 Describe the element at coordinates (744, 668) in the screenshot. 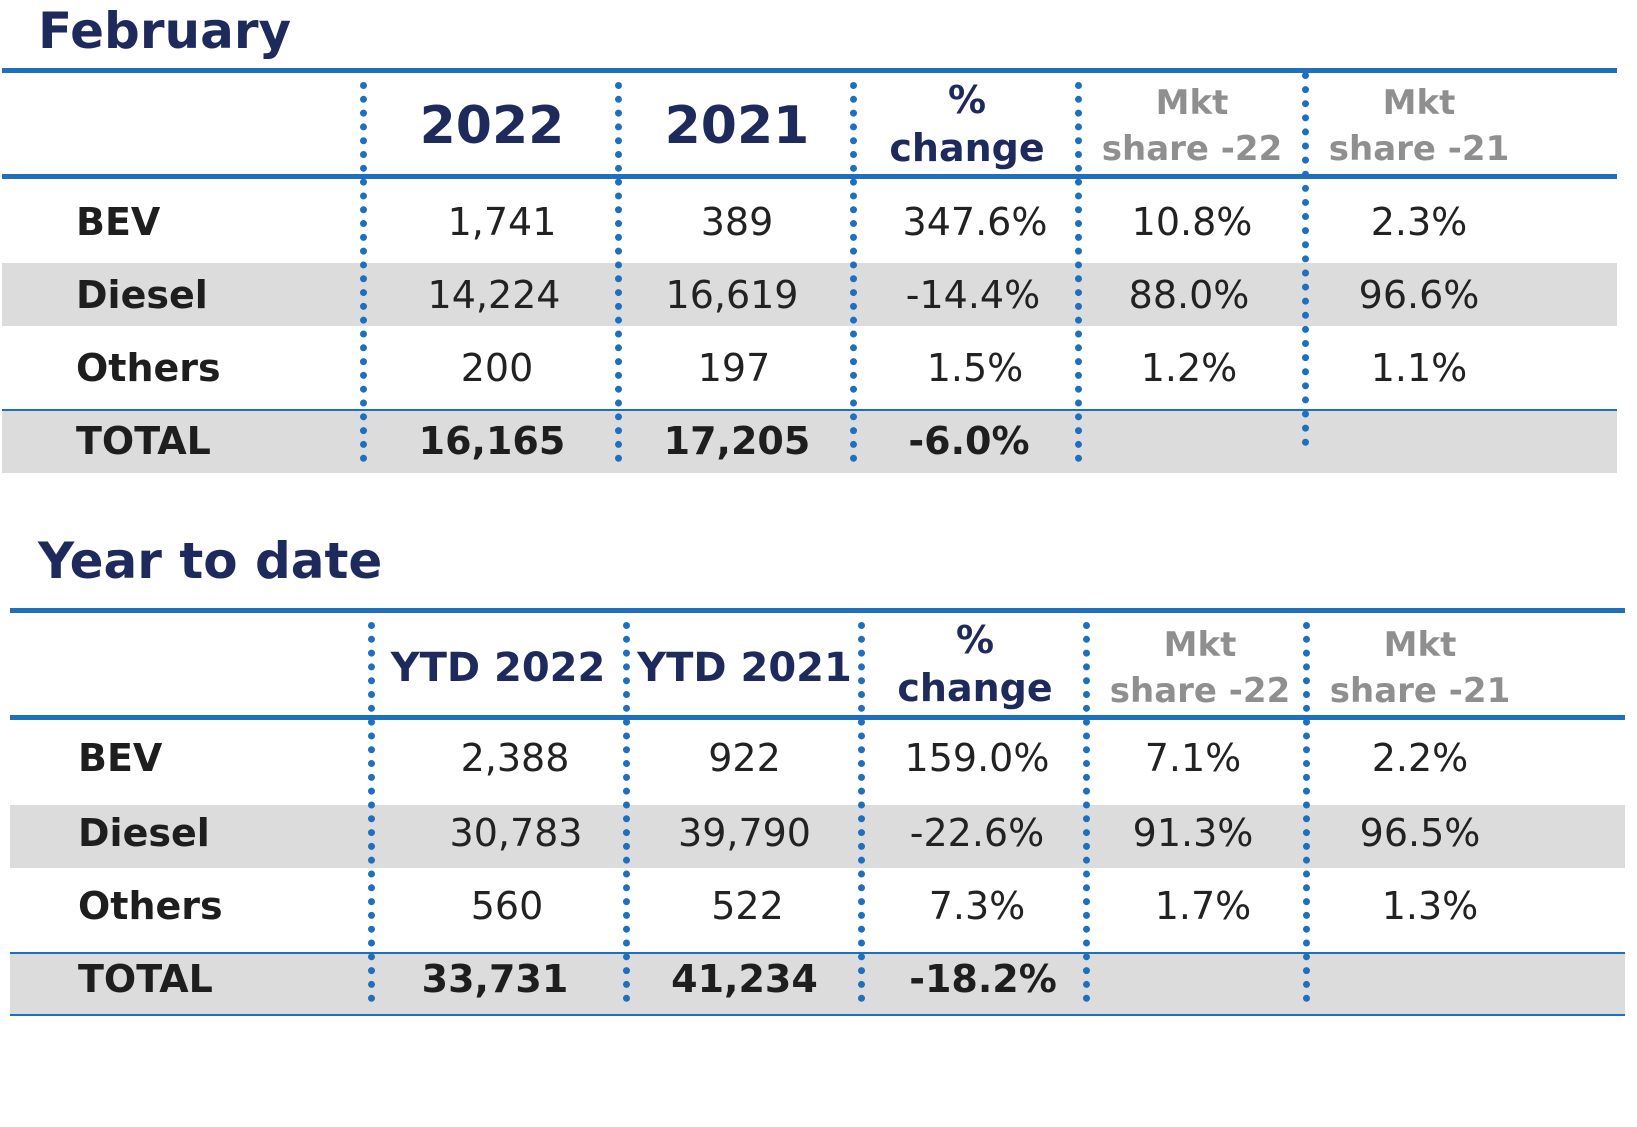

I see `header-ytd-2021: YTD 2021` at that location.